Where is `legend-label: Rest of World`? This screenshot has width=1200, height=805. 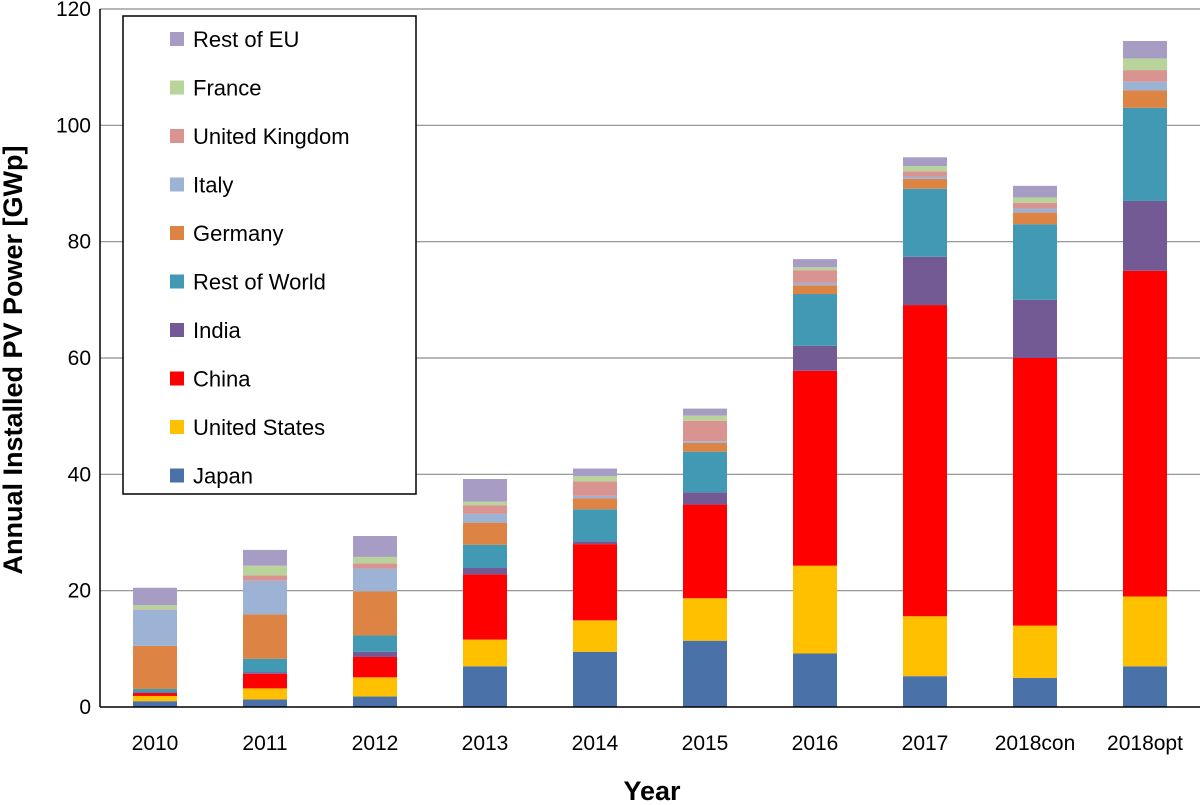 legend-label: Rest of World is located at coordinates (259, 282).